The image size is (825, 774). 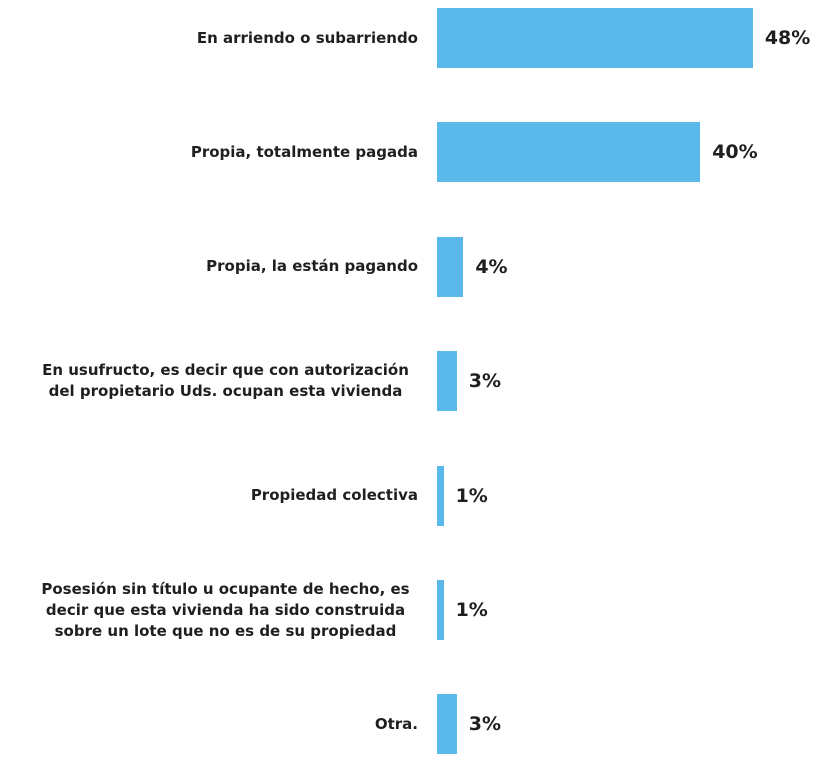 I want to click on category-label: En arriendo o subarriendo, so click(x=209, y=44).